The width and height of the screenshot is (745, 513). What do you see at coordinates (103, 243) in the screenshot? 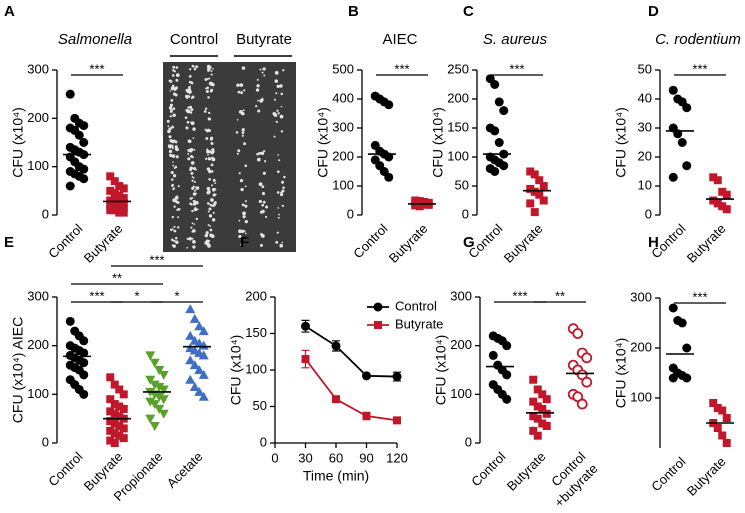
I see `x-tick-label: Butyrate` at bounding box center [103, 243].